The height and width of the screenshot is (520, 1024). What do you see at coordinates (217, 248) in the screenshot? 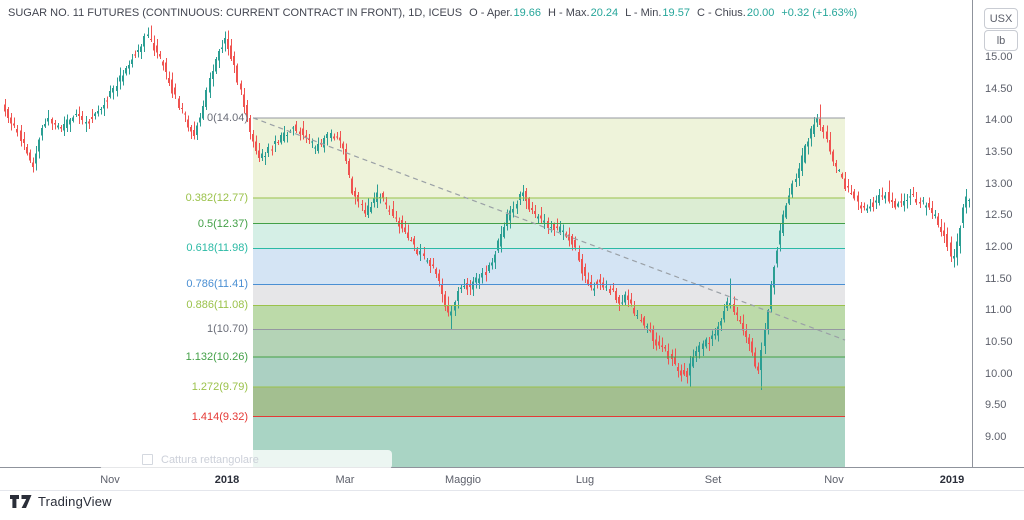
I see `fib-label-0.618: 0.618(11.98)` at bounding box center [217, 248].